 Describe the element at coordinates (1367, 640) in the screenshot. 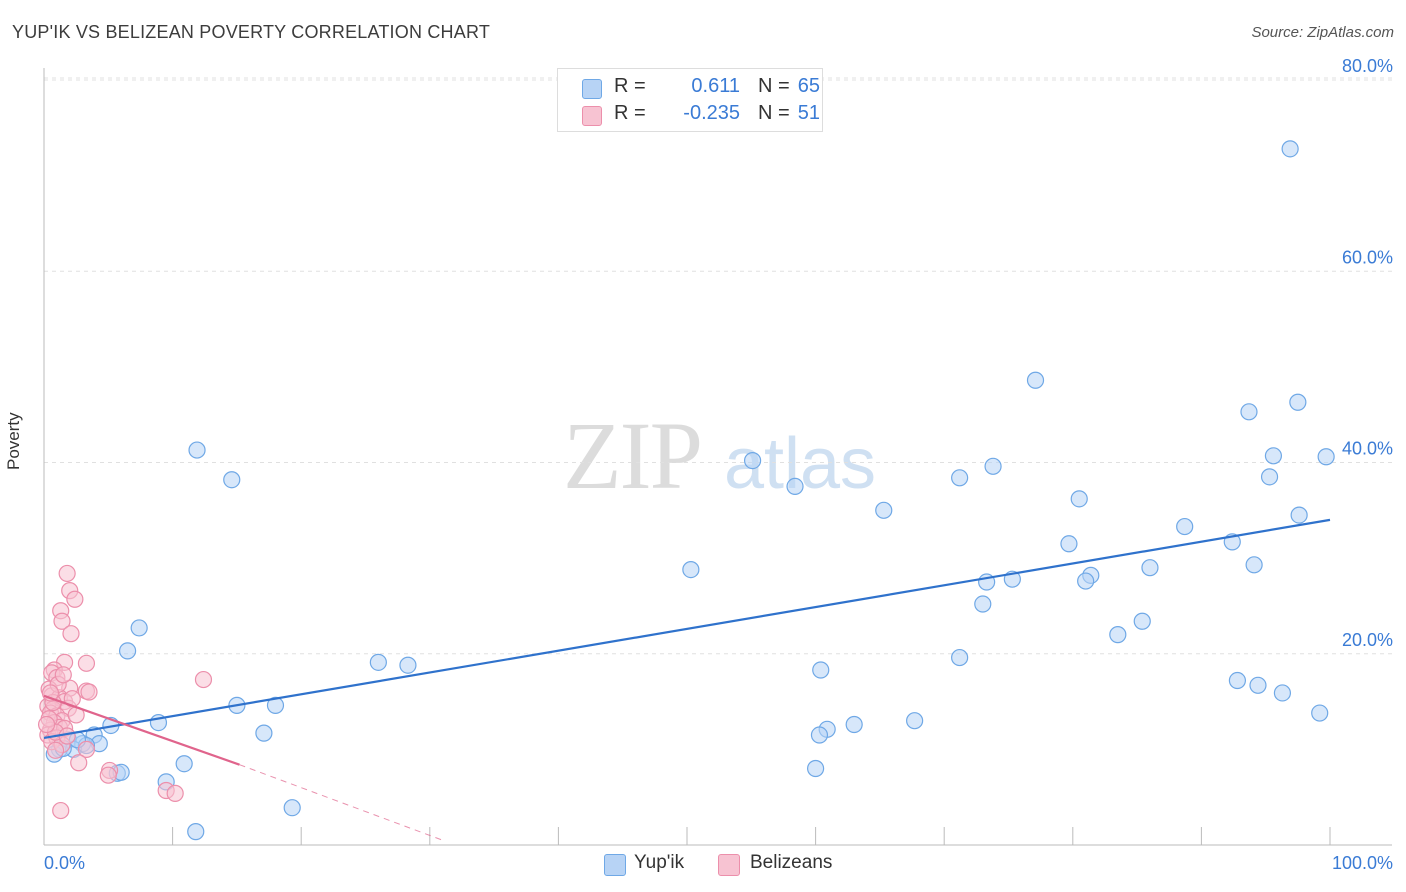

I see `y-tick-label: 20.0%` at that location.